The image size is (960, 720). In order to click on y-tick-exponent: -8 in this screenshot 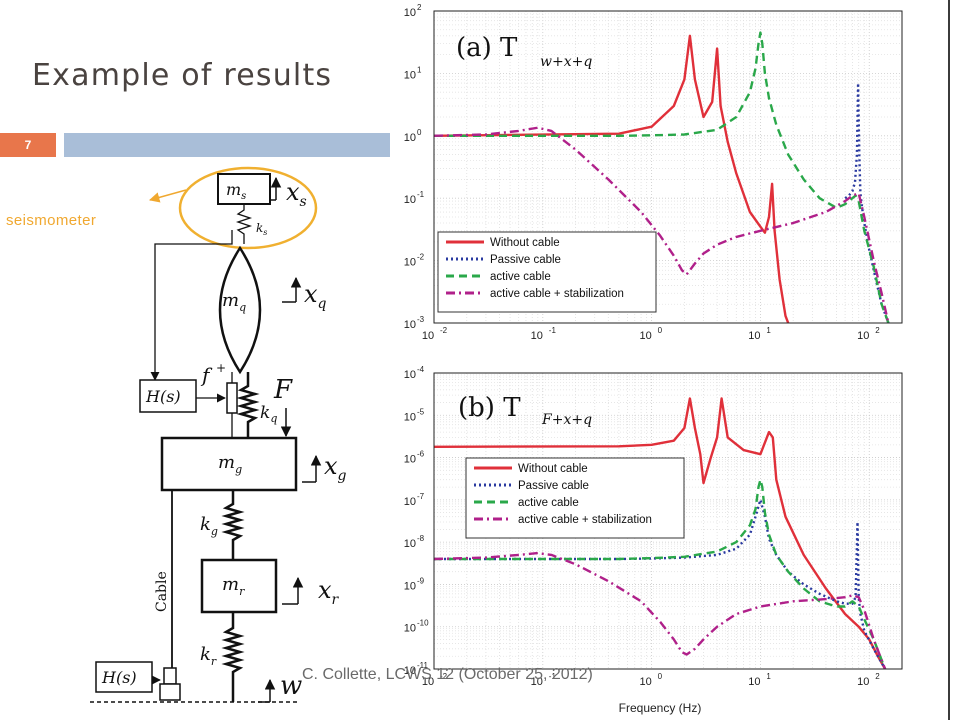, I will do `click(421, 538)`.